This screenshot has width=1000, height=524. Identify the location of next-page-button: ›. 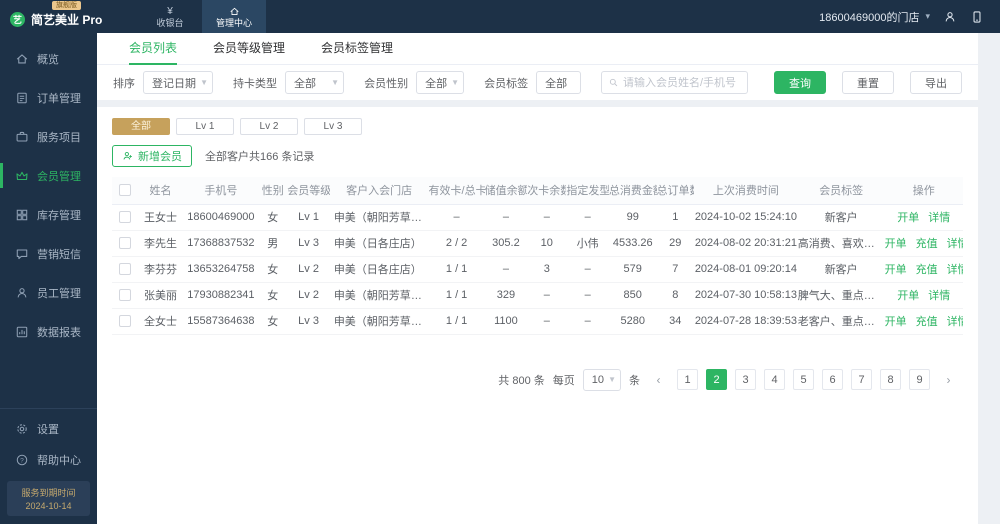
(948, 379).